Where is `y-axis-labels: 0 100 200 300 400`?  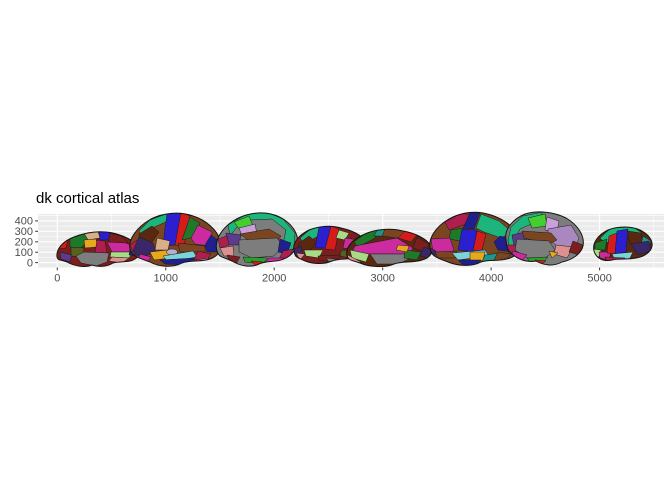 y-axis-labels: 0 100 200 300 400 is located at coordinates (24, 243).